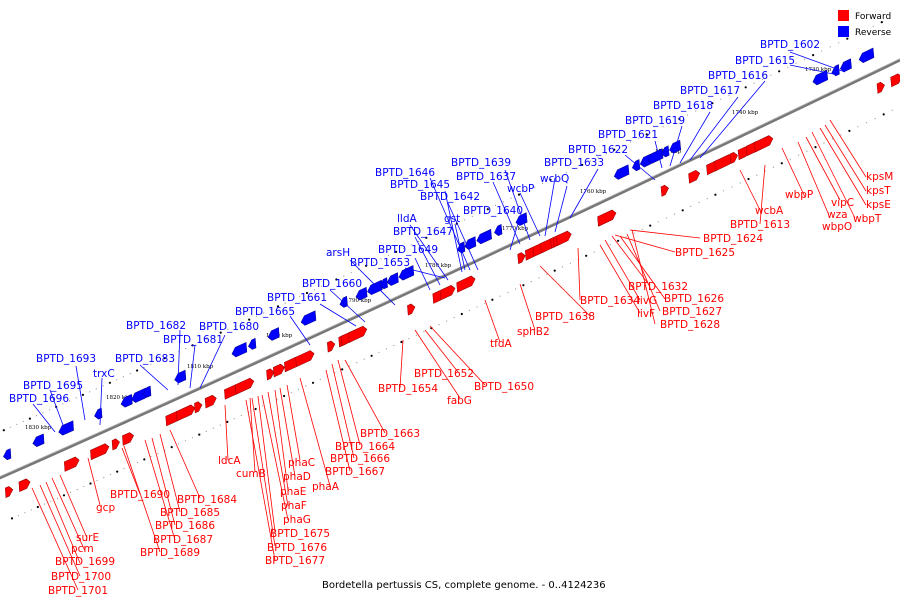  Describe the element at coordinates (105, 508) in the screenshot. I see `gene-label: gcp` at that location.